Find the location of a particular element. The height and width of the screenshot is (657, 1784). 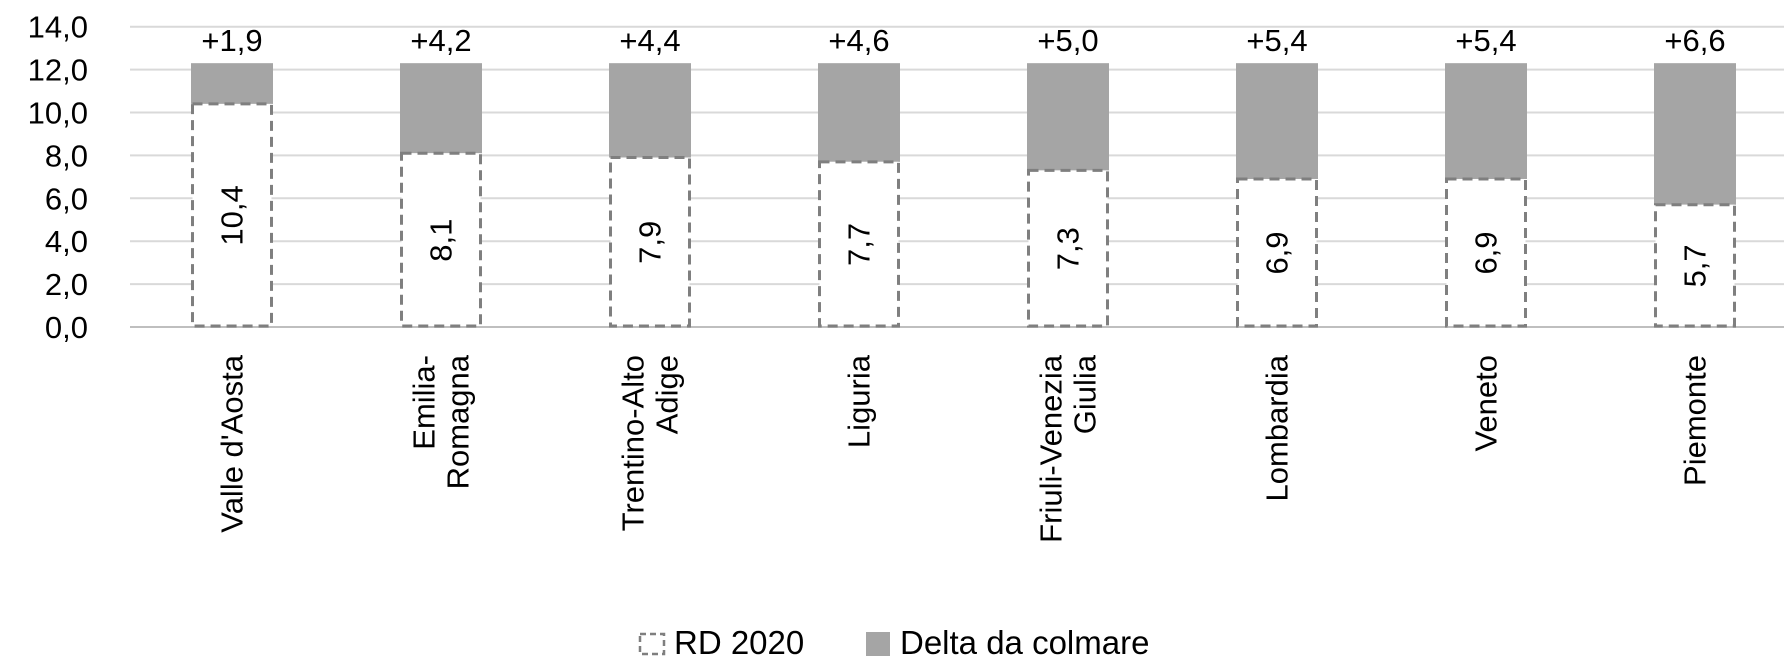

x-category-label: Friuli-Venezia is located at coordinates (1051, 448).